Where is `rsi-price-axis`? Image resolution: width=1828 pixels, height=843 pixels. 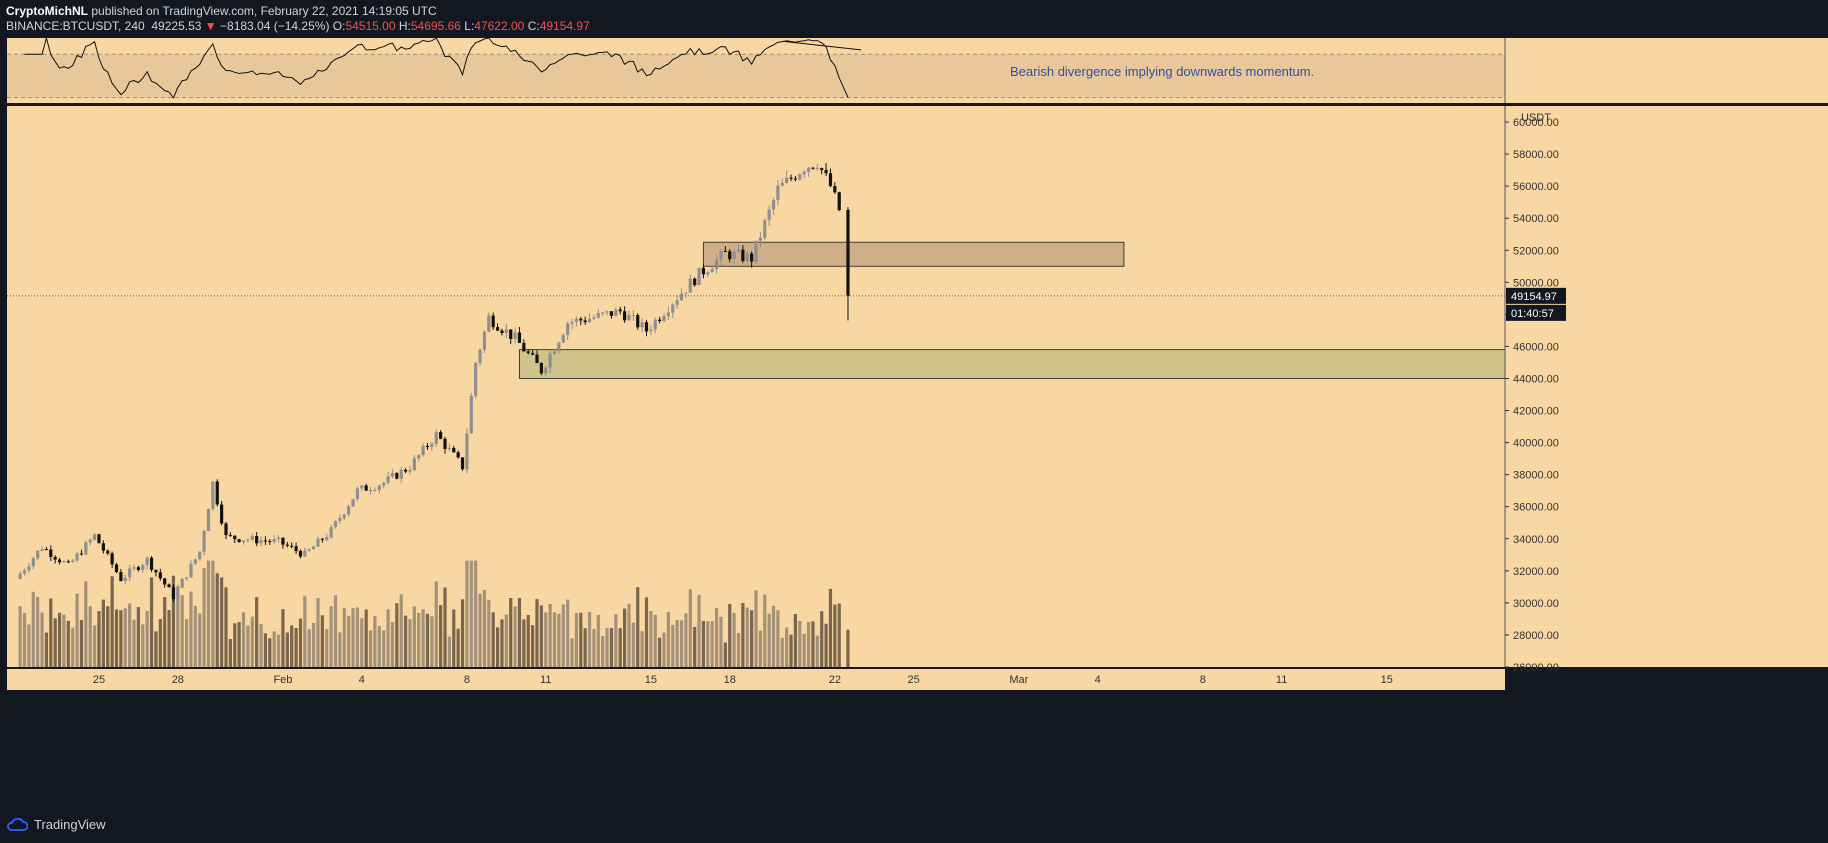 rsi-price-axis is located at coordinates (1666, 70).